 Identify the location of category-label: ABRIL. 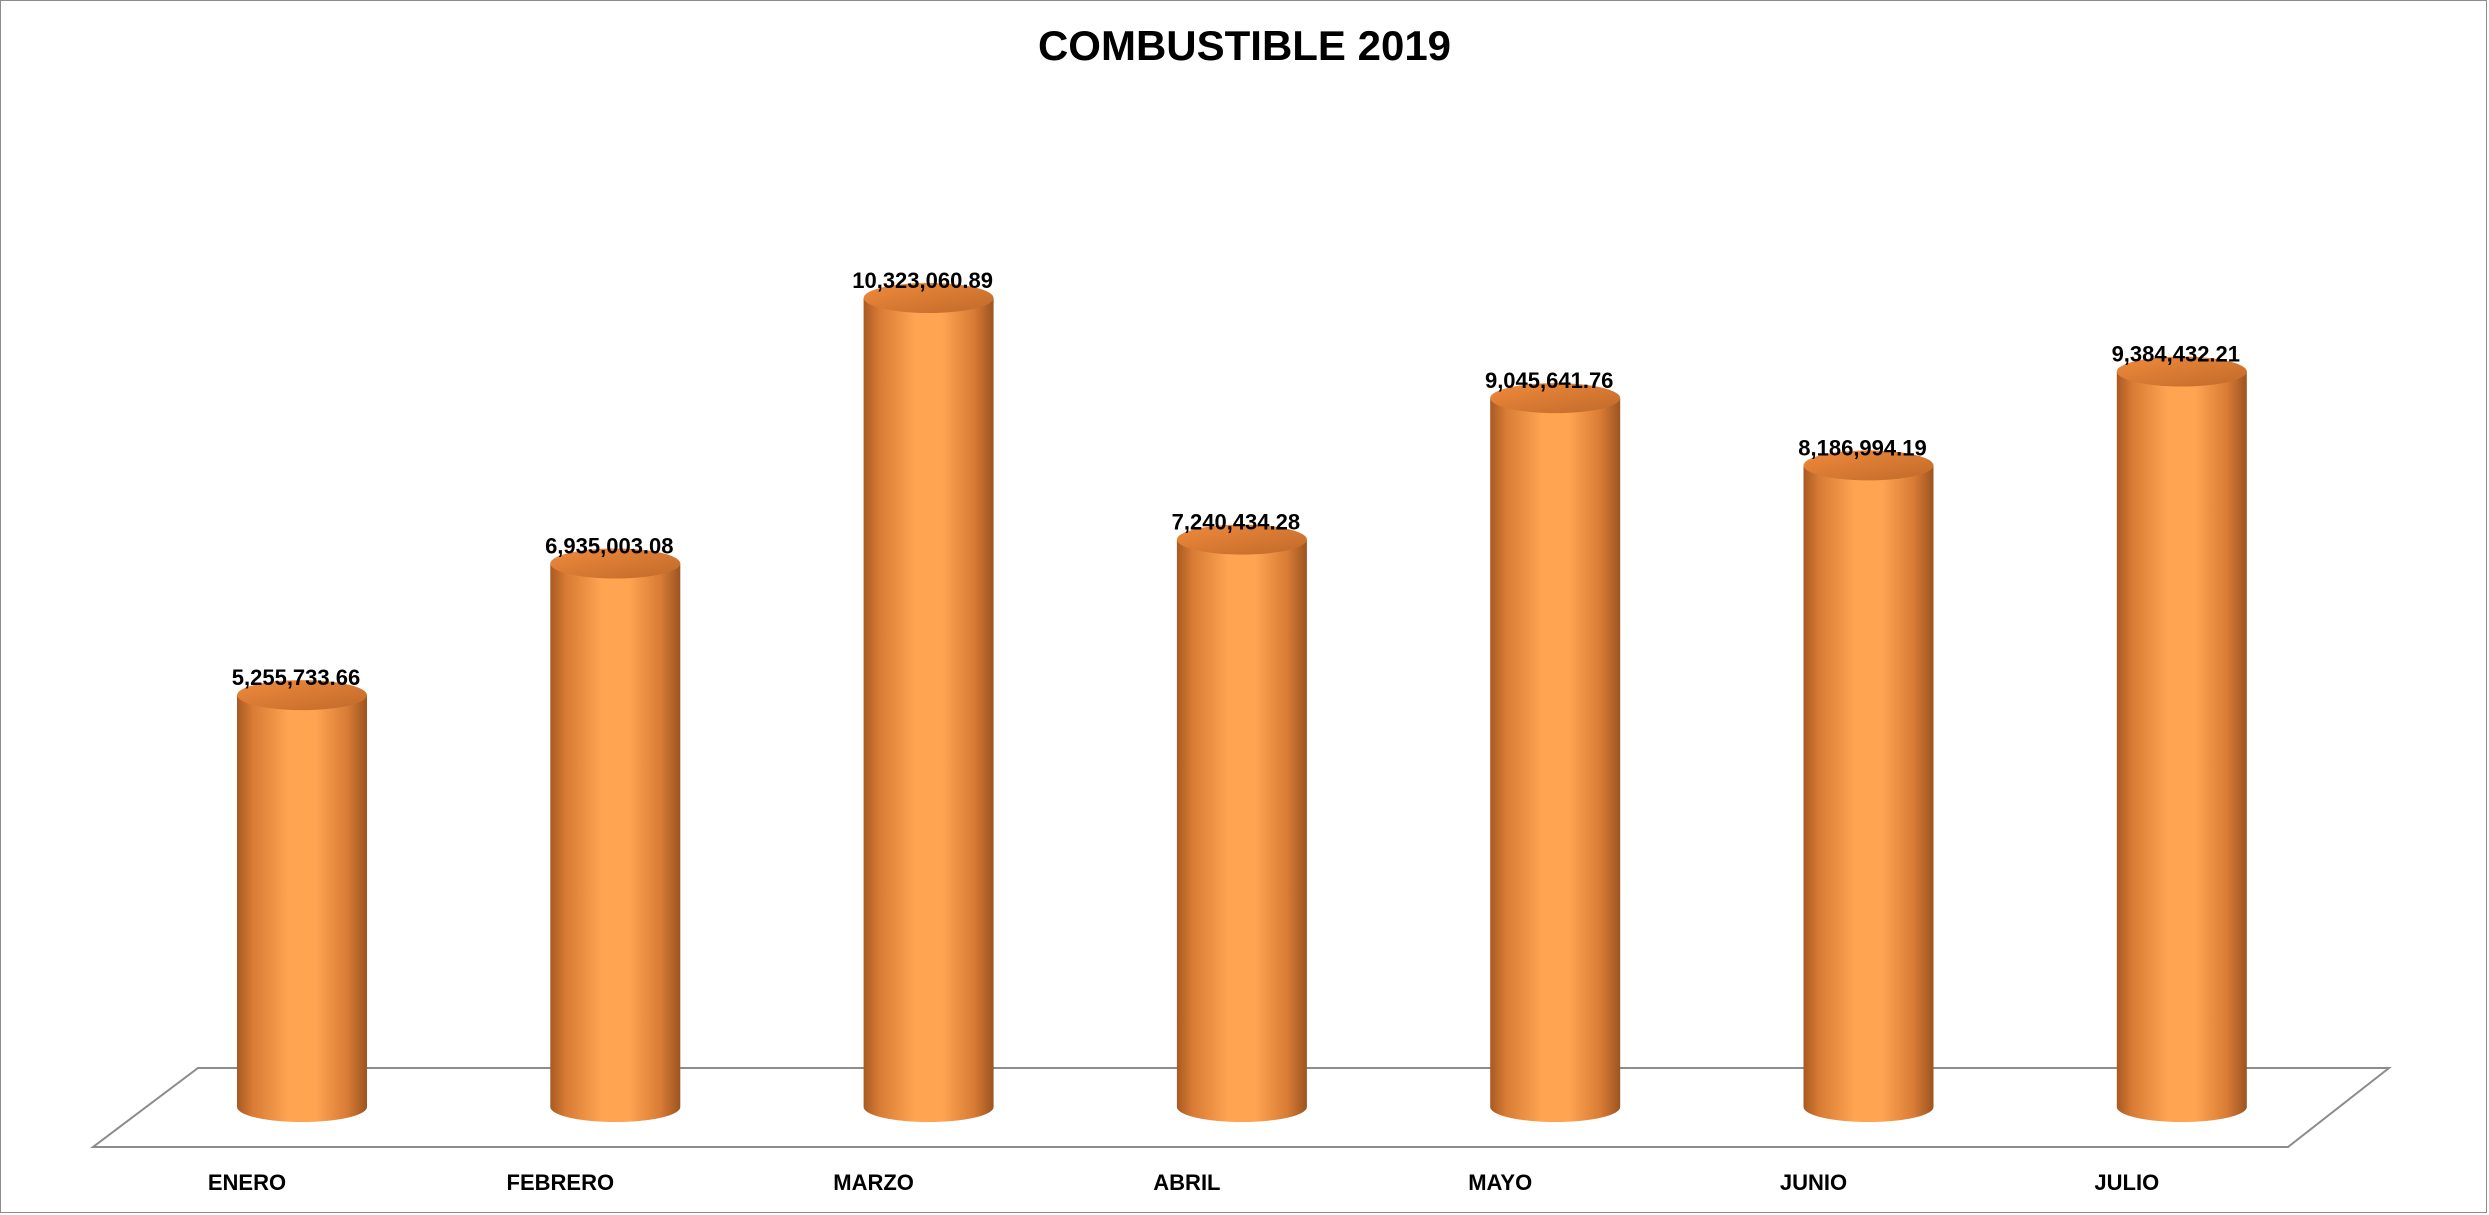
(1186, 1182).